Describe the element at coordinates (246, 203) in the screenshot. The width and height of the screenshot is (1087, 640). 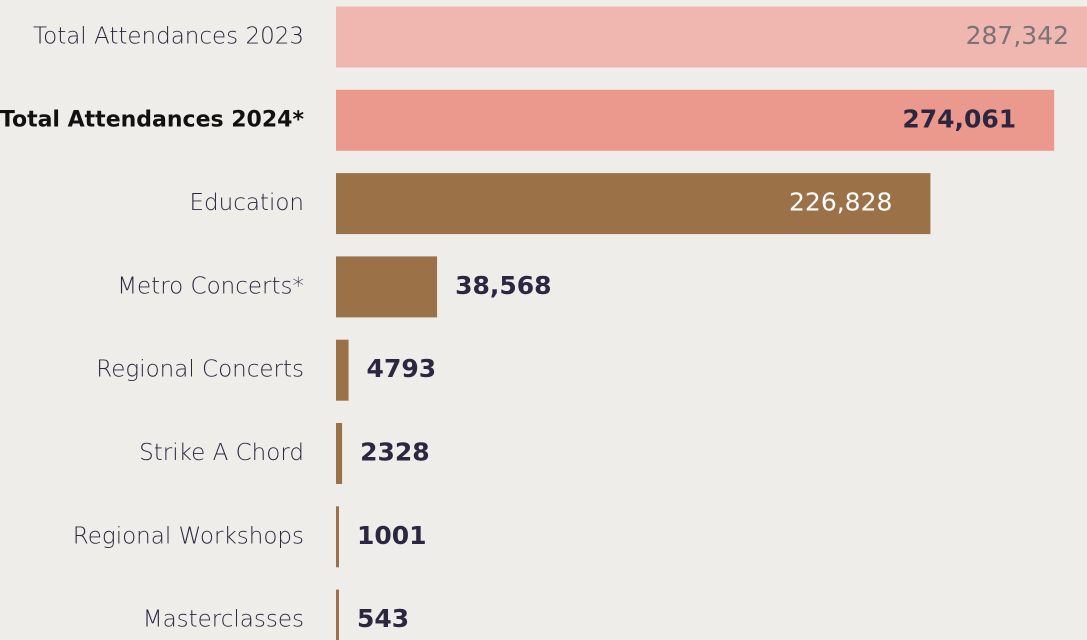
I see `category-label: Education` at that location.